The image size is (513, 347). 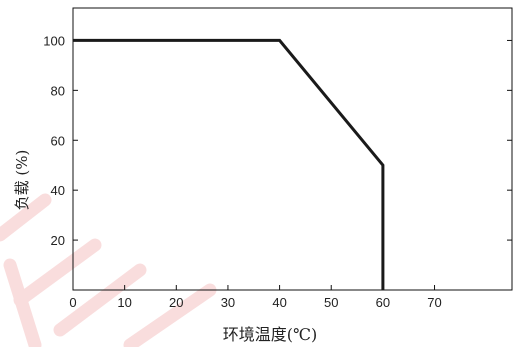 I want to click on x-tick-label-60: 60, so click(x=383, y=302).